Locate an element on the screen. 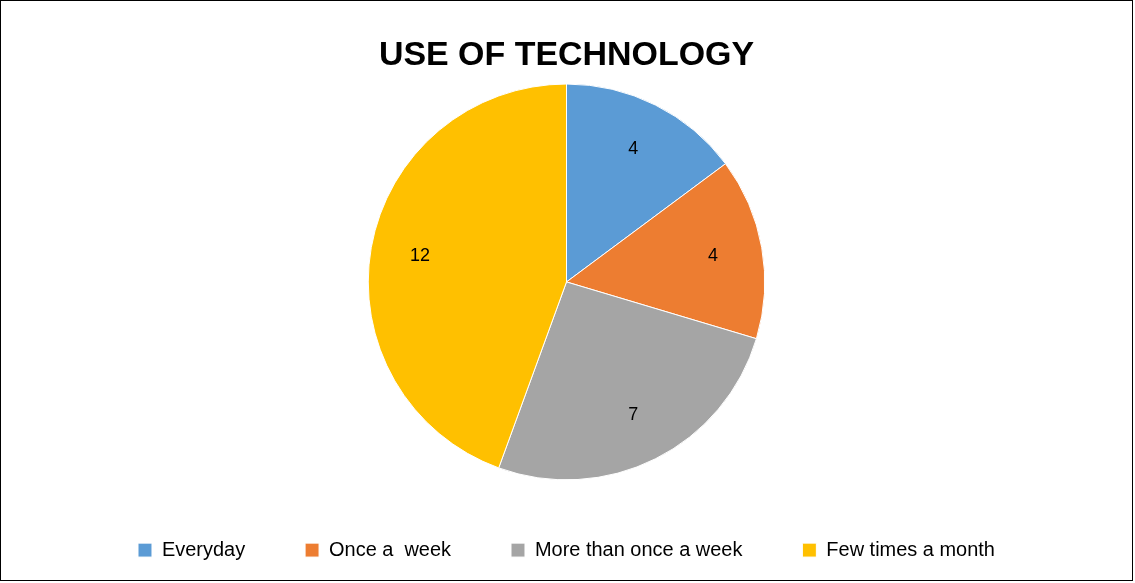 This screenshot has height=583, width=1135. legend-label: Once a week is located at coordinates (390, 548).